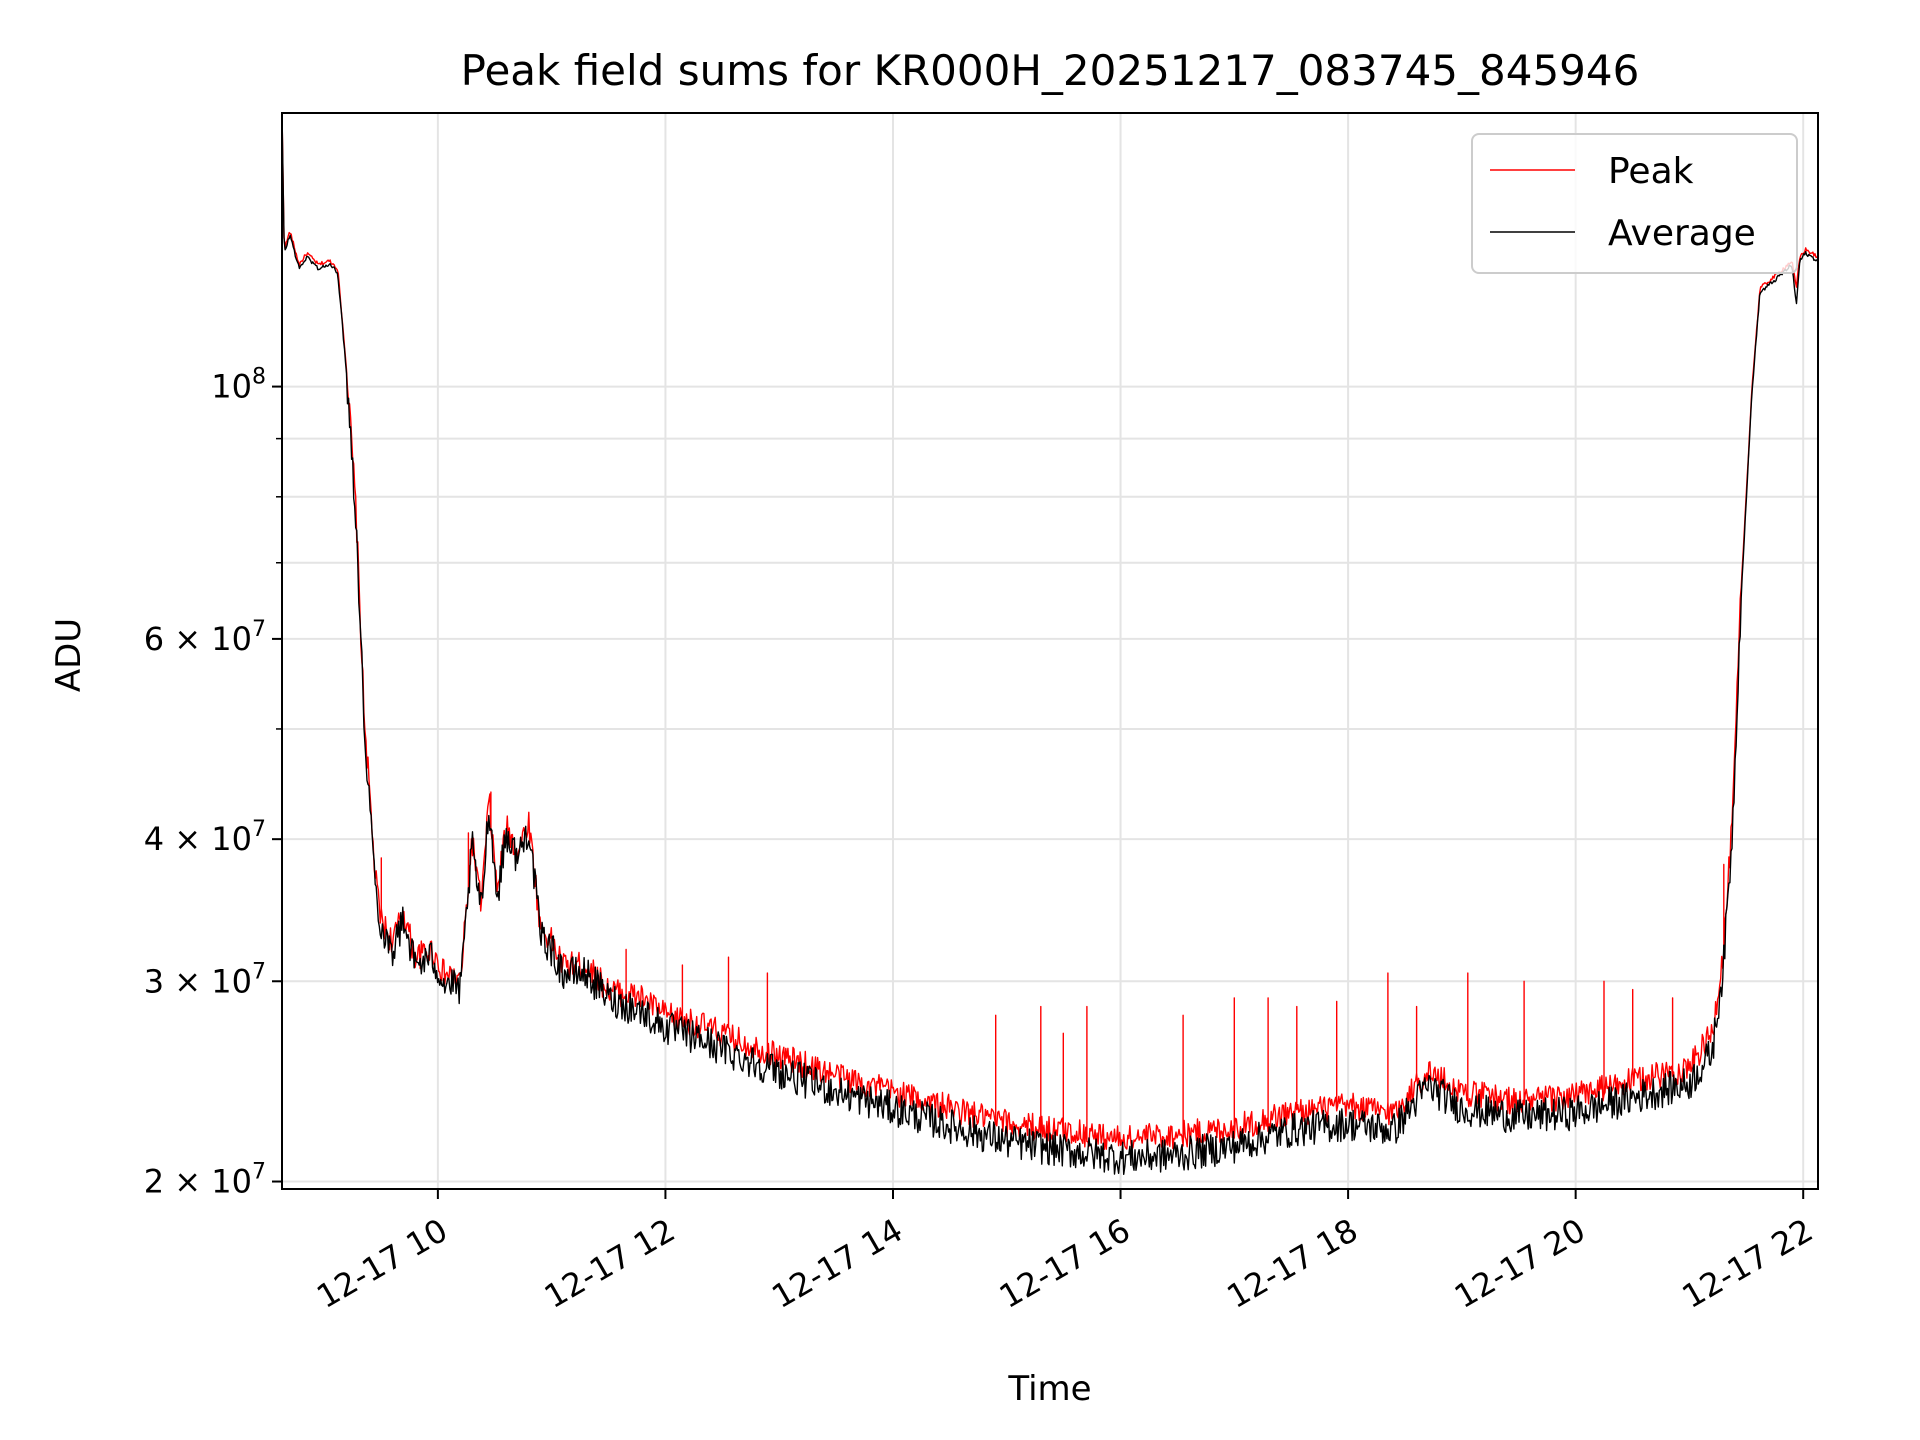 This screenshot has width=1920, height=1440. I want to click on y-tick-label: 2 × 107, so click(205, 1180).